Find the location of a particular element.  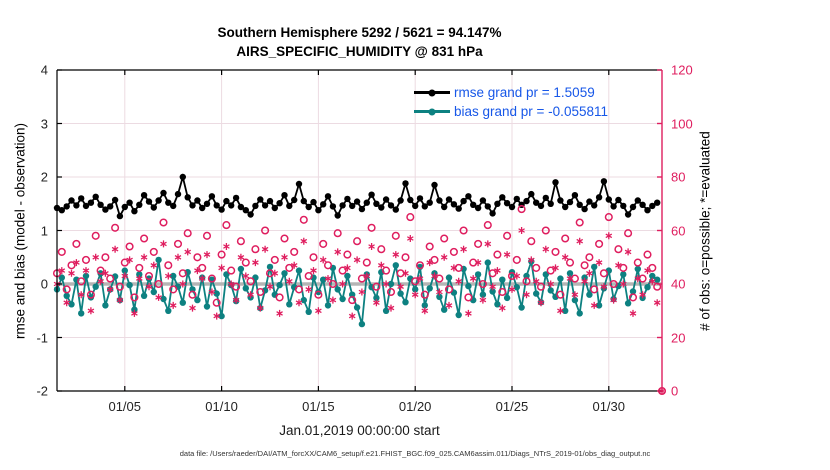

legend-item-bias: bias grand pr = -0.055811 is located at coordinates (511, 111).